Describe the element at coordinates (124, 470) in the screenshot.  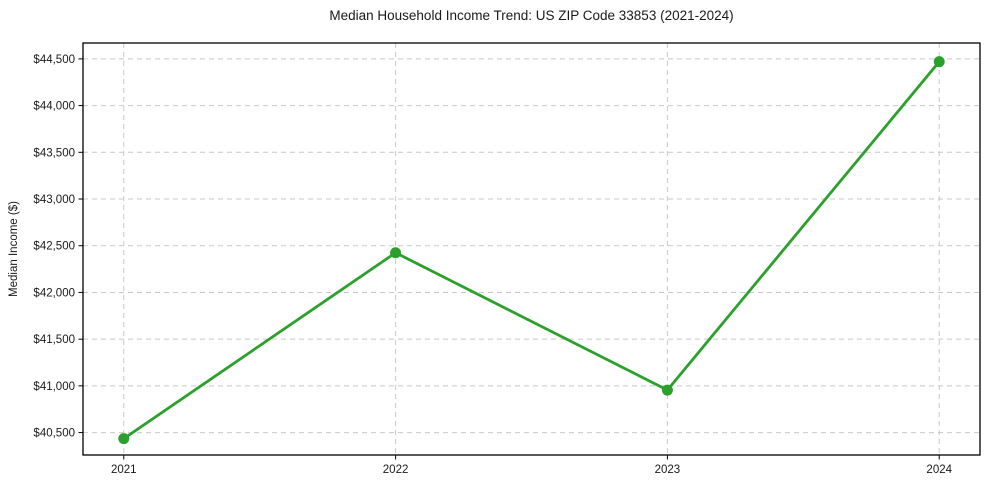
I see `x-tick-label: 2021` at that location.